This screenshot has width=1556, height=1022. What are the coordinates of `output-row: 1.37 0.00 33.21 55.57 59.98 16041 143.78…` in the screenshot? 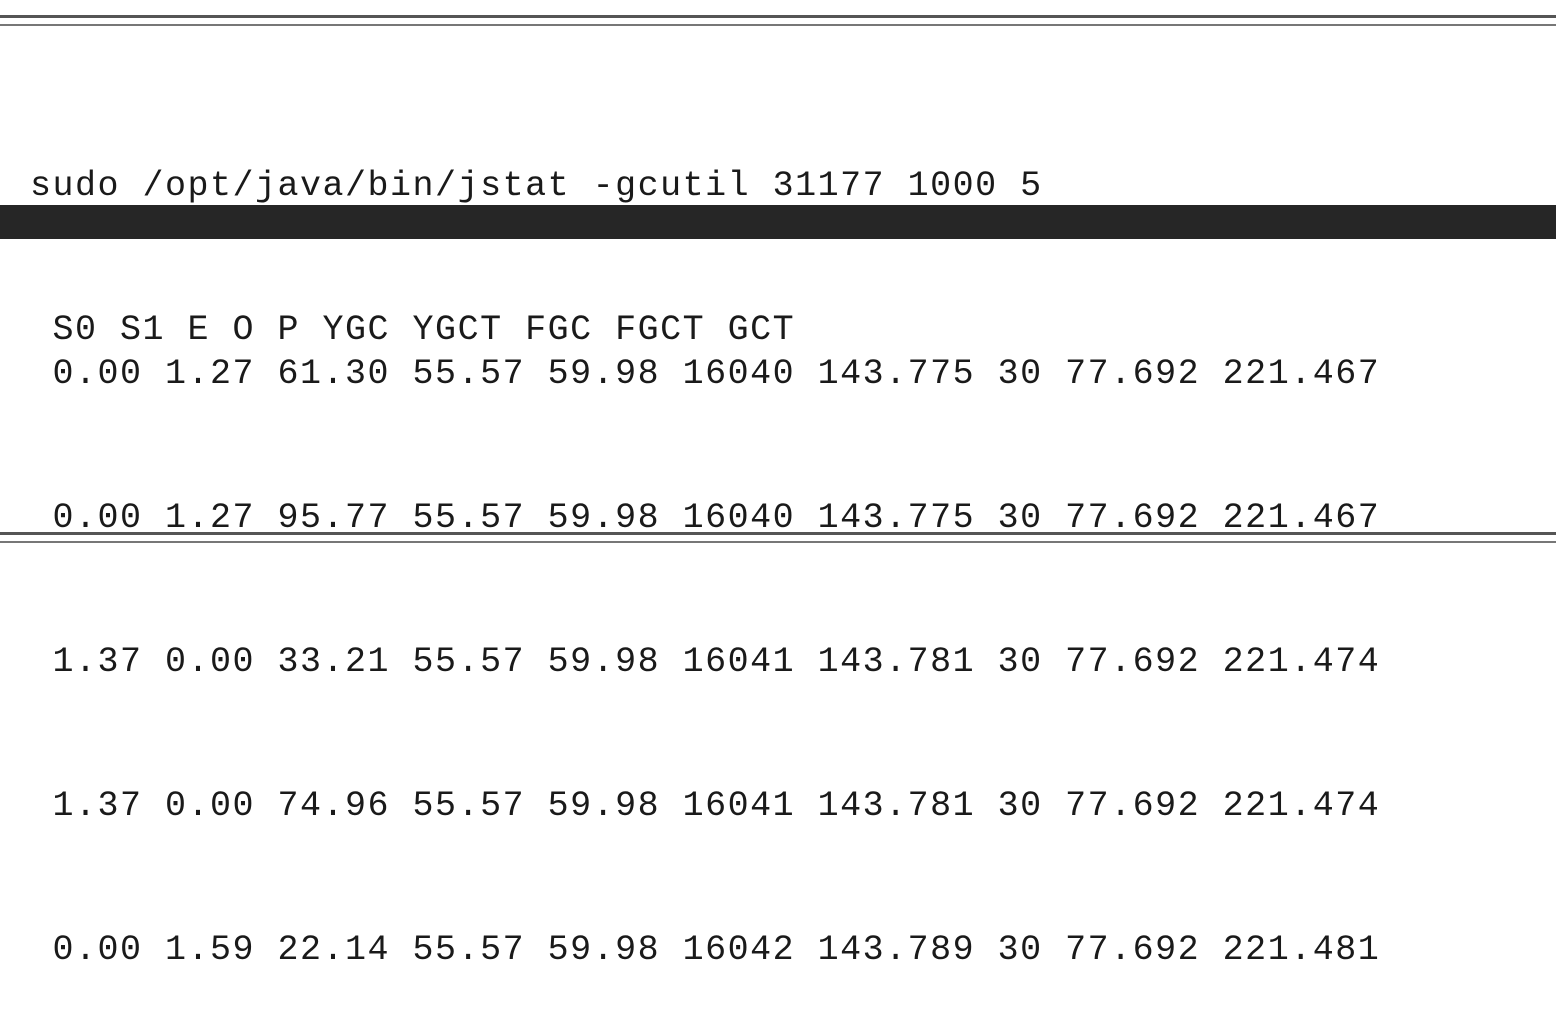 It's located at (705, 662).